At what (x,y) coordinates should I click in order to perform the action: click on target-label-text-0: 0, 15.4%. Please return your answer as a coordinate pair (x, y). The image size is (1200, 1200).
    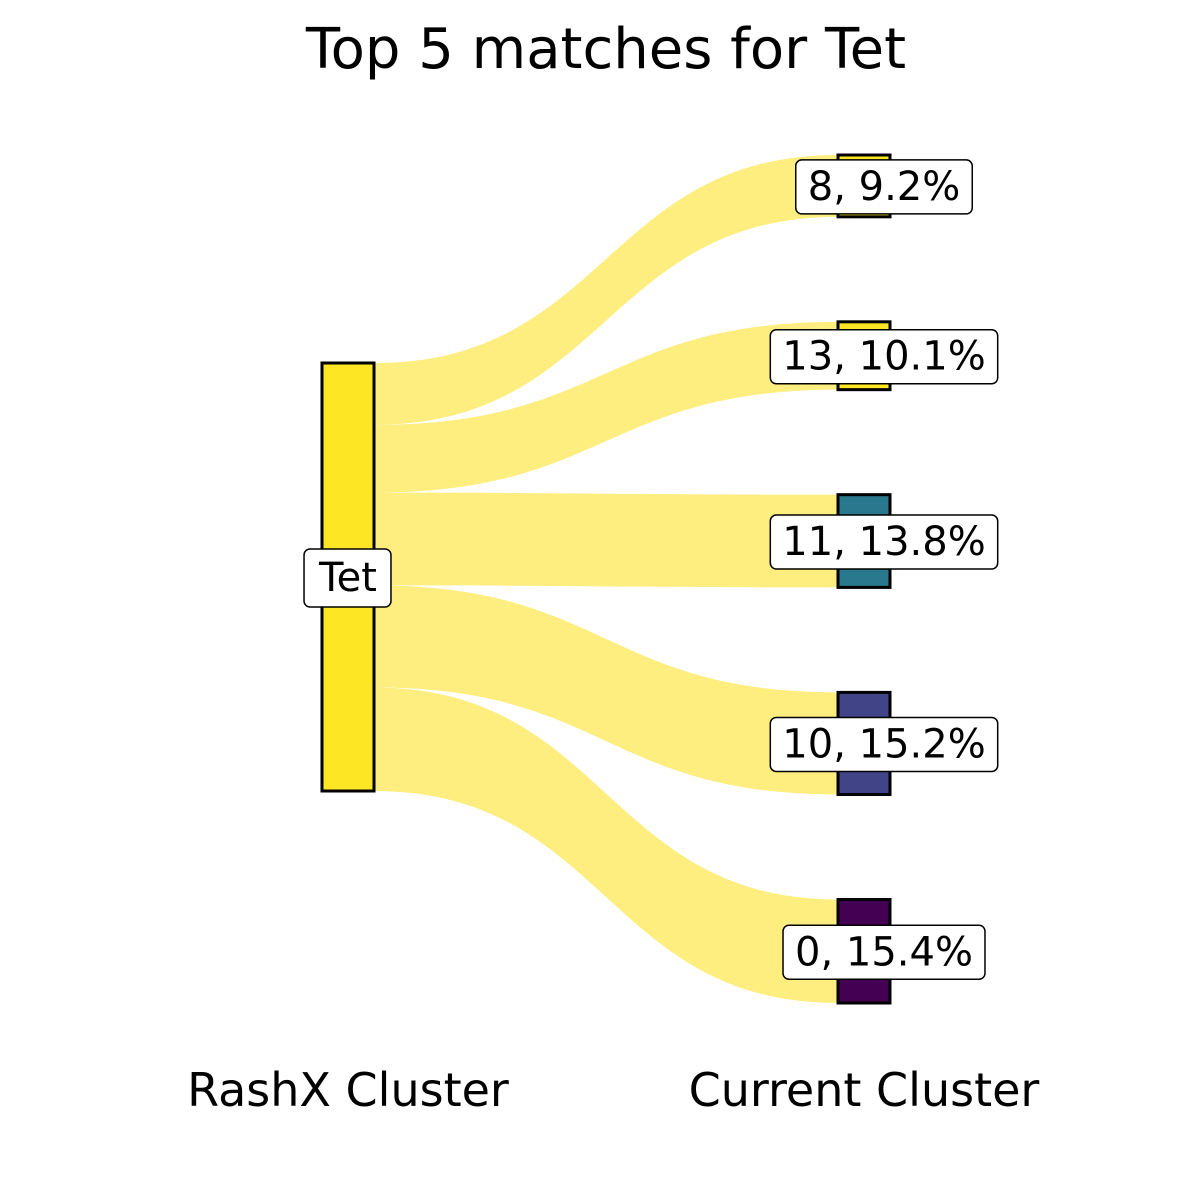
    Looking at the image, I should click on (884, 952).